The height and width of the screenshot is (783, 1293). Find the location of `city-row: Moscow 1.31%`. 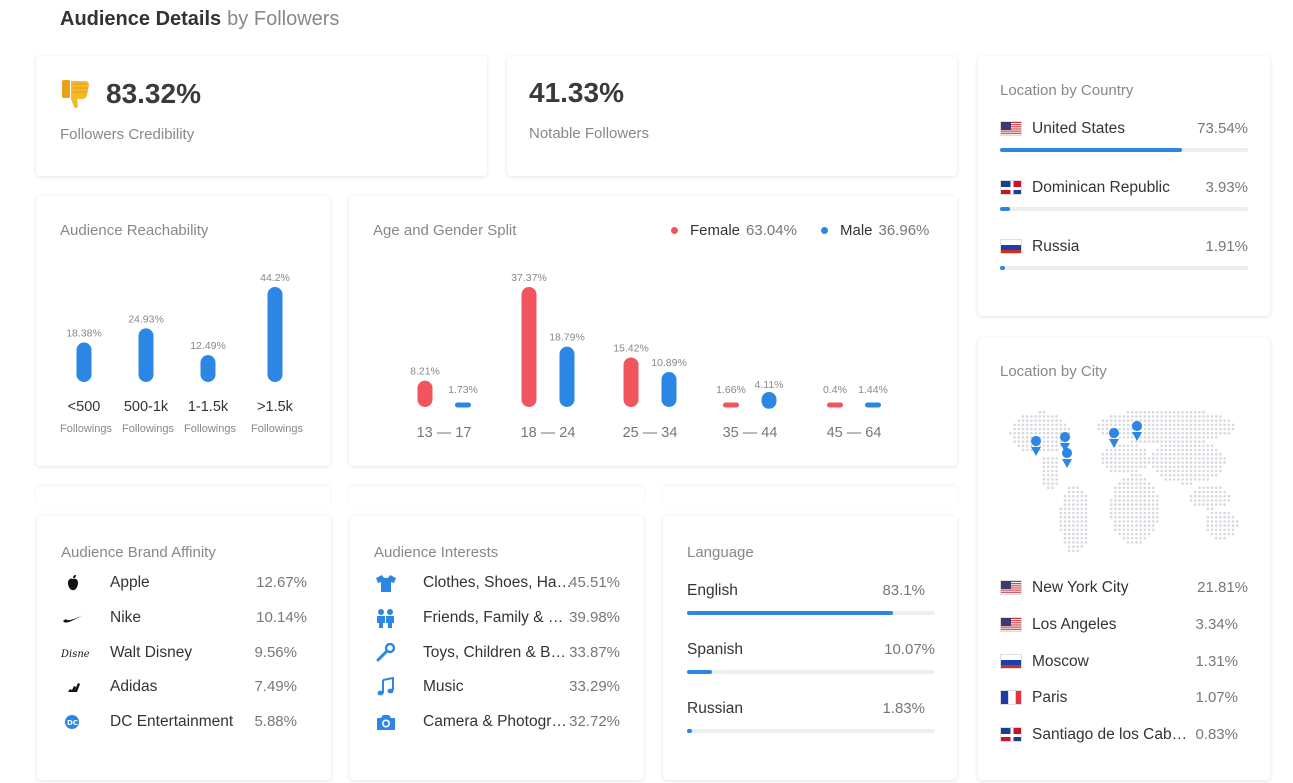

city-row: Moscow 1.31% is located at coordinates (1124, 663).